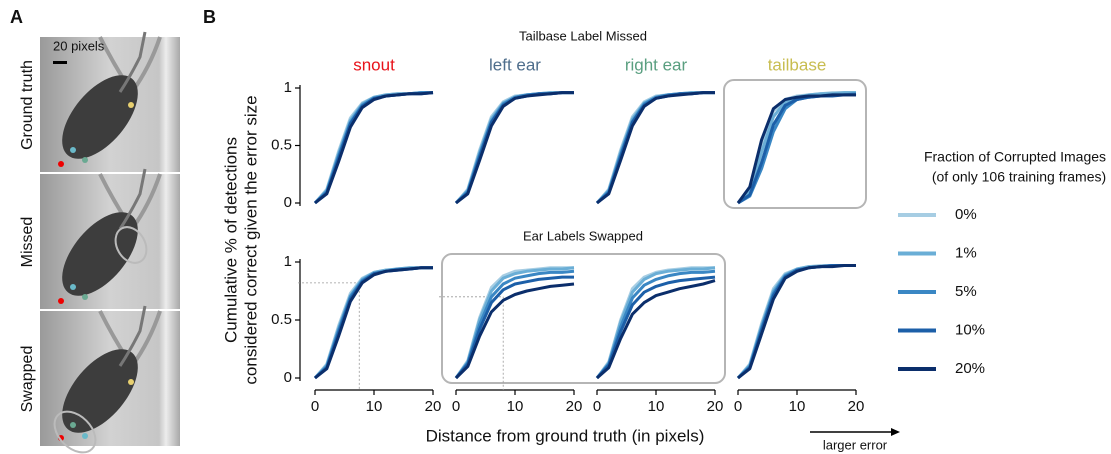 The width and height of the screenshot is (1111, 454). Describe the element at coordinates (895, 432) in the screenshot. I see `arrow-head` at that location.